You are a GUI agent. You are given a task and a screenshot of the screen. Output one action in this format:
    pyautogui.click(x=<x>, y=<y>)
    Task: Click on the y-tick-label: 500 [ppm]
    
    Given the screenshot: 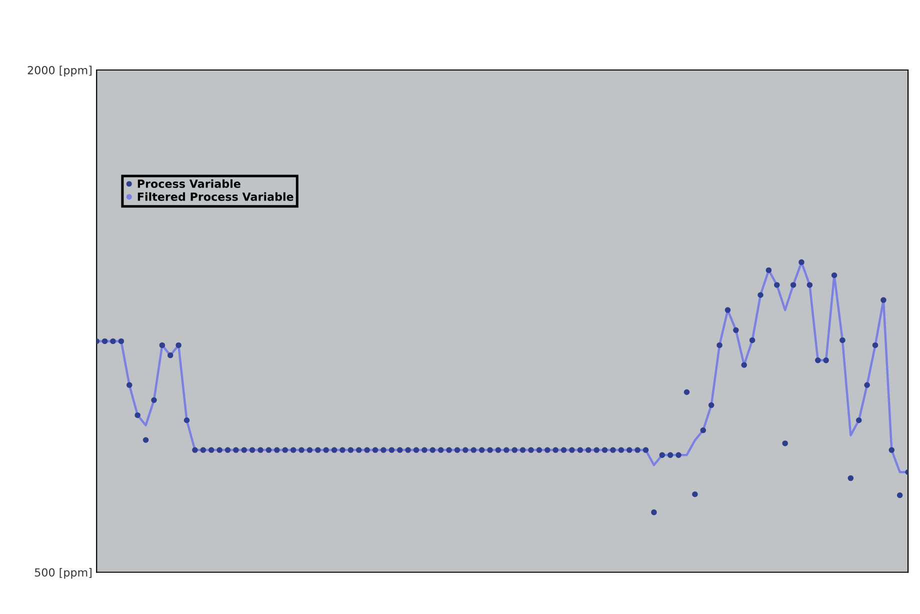 What is the action you would take?
    pyautogui.click(x=63, y=573)
    